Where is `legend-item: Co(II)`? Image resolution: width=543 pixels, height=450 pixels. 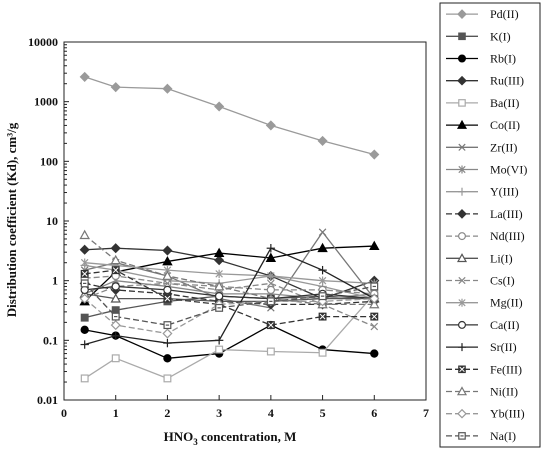
legend-item: Co(II) is located at coordinates (483, 125).